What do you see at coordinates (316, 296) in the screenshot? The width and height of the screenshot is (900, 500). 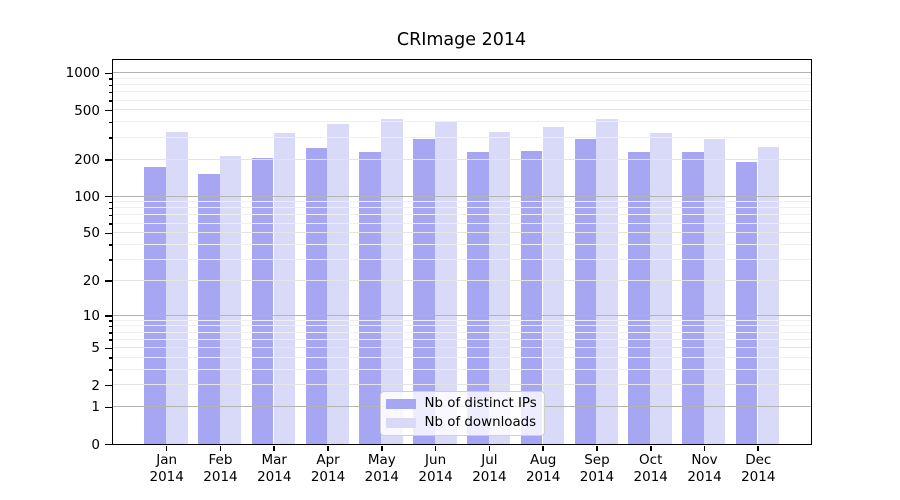 I see `bar-apr-distinct-ips` at bounding box center [316, 296].